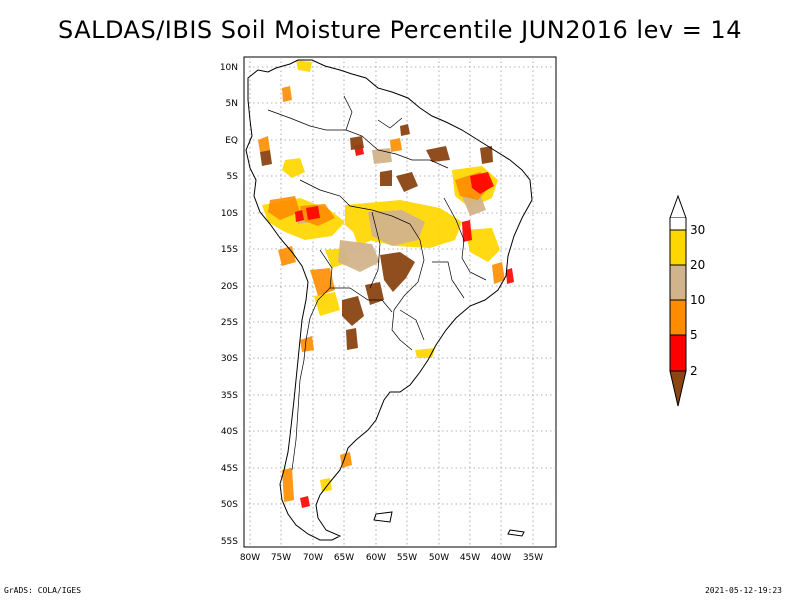  I want to click on colorbar-labels: 30 20 10 5 2, so click(697, 300).